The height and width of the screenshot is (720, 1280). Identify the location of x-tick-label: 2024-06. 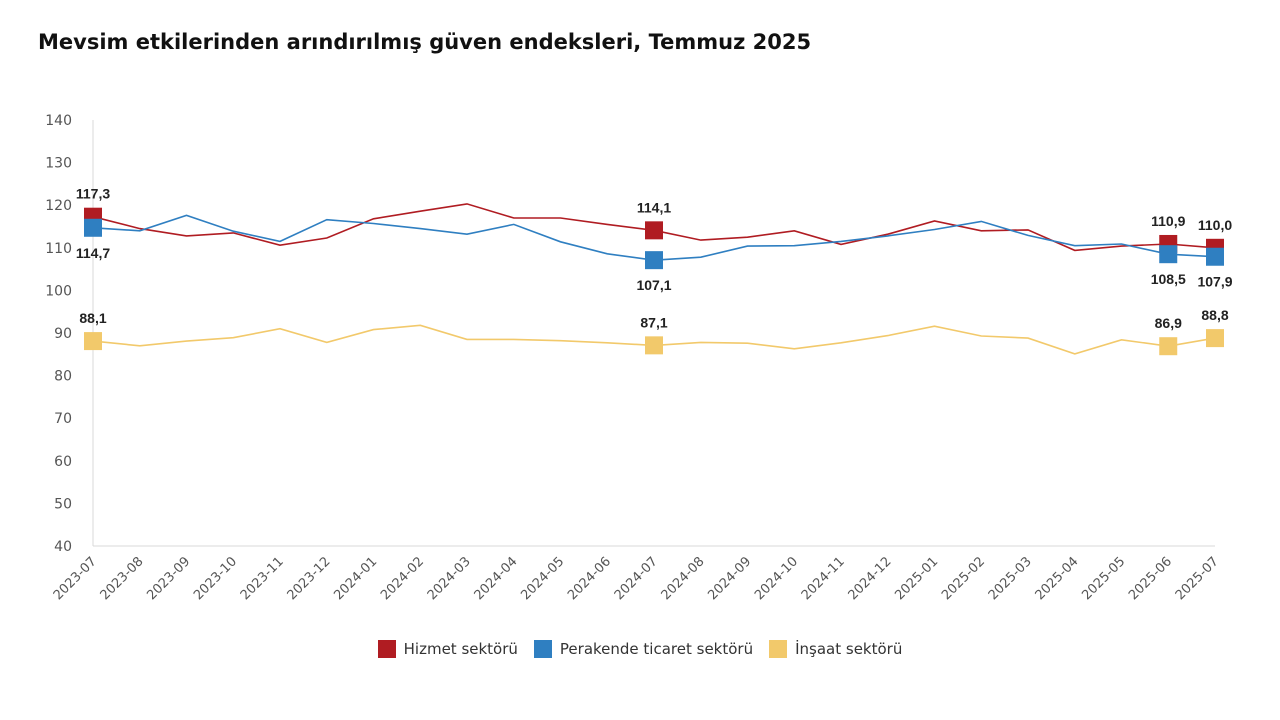
(589, 578).